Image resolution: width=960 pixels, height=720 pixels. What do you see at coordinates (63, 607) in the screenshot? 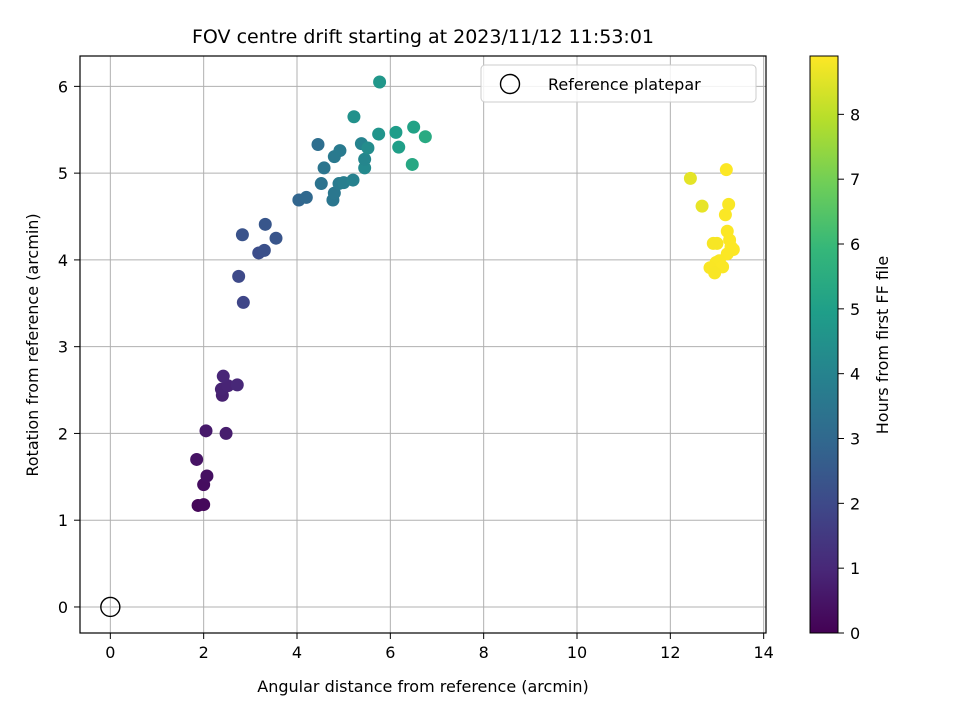
I see `y-tick-label: 0` at bounding box center [63, 607].